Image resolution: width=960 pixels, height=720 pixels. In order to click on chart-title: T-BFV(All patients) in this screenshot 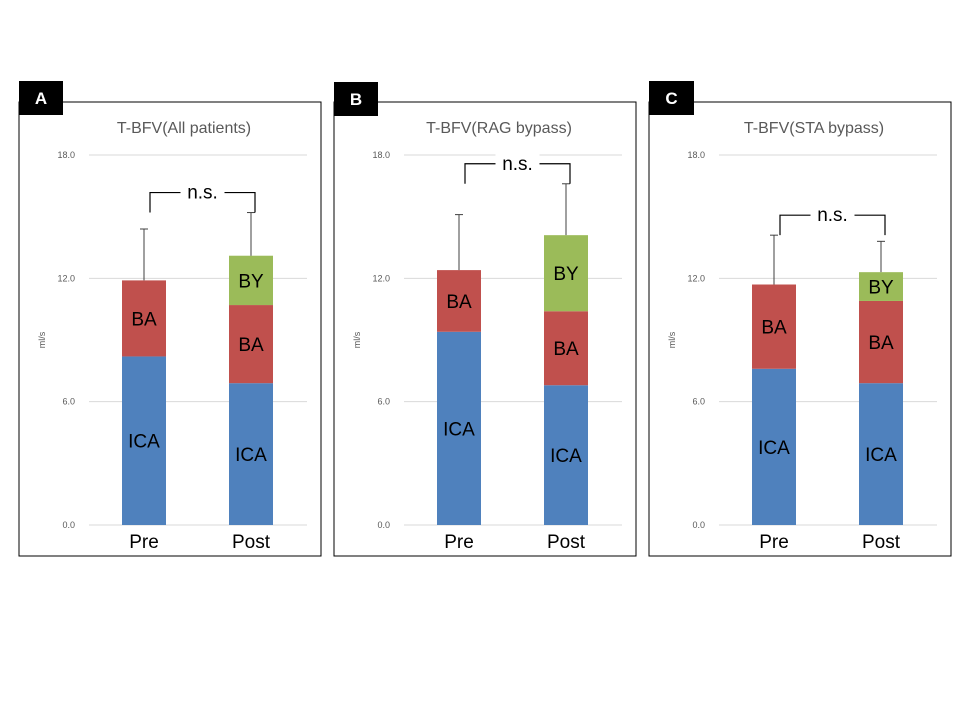, I will do `click(184, 128)`.